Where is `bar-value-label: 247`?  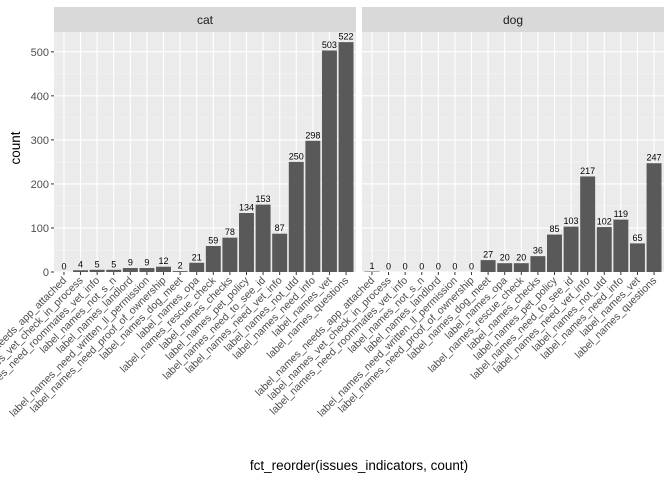 bar-value-label: 247 is located at coordinates (654, 158).